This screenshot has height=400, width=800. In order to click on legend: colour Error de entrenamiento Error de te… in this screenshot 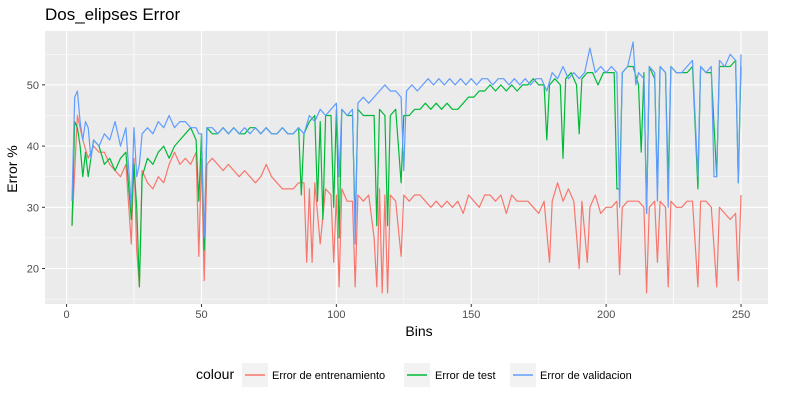, I will do `click(414, 375)`.